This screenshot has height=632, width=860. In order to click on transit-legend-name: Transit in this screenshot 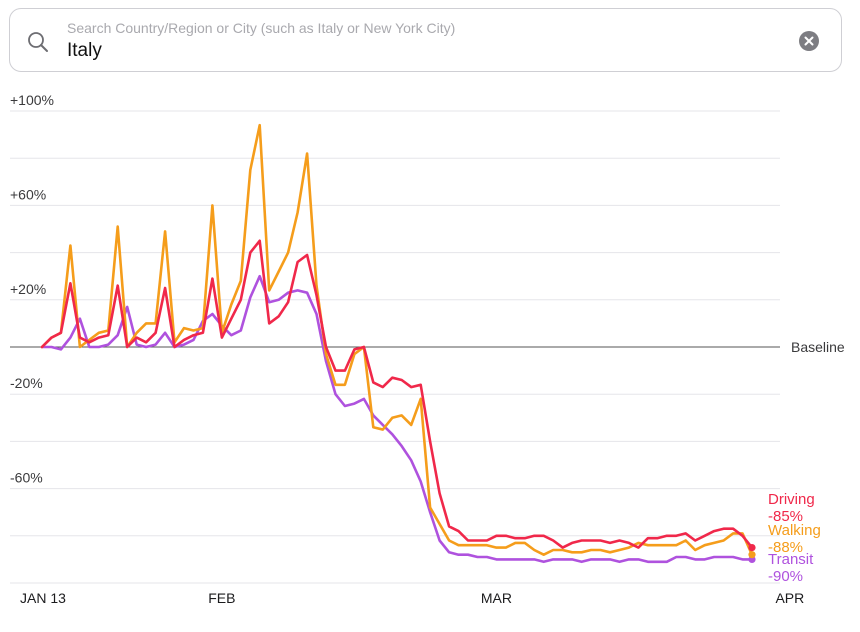, I will do `click(791, 559)`.